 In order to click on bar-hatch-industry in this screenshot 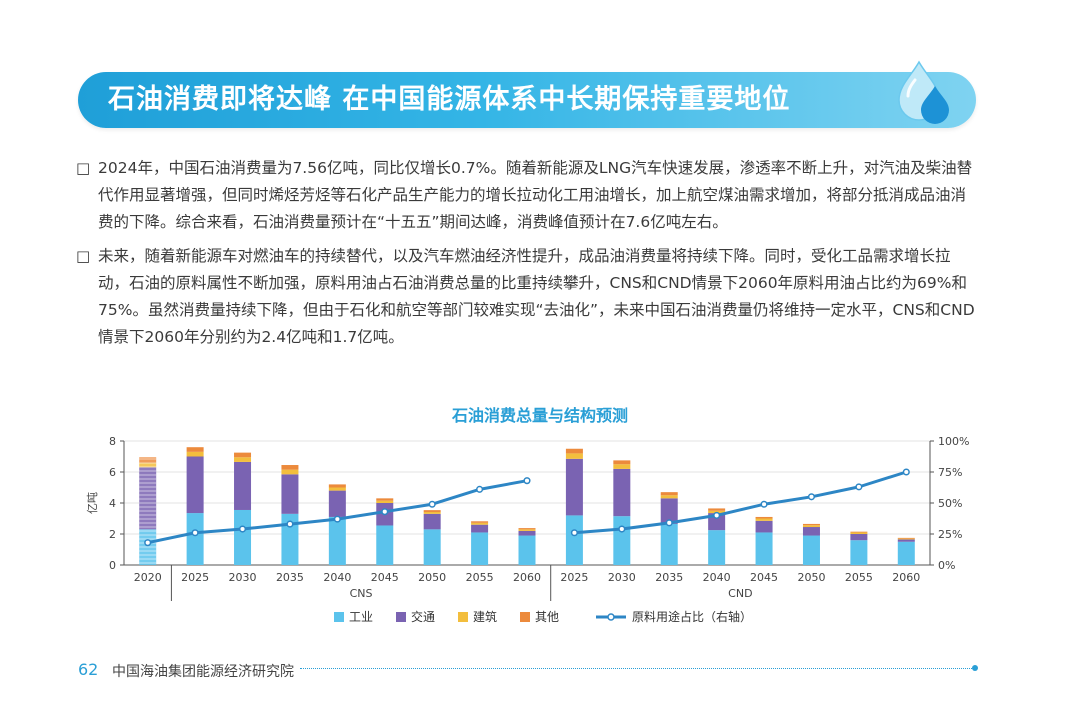, I will do `click(148, 547)`.